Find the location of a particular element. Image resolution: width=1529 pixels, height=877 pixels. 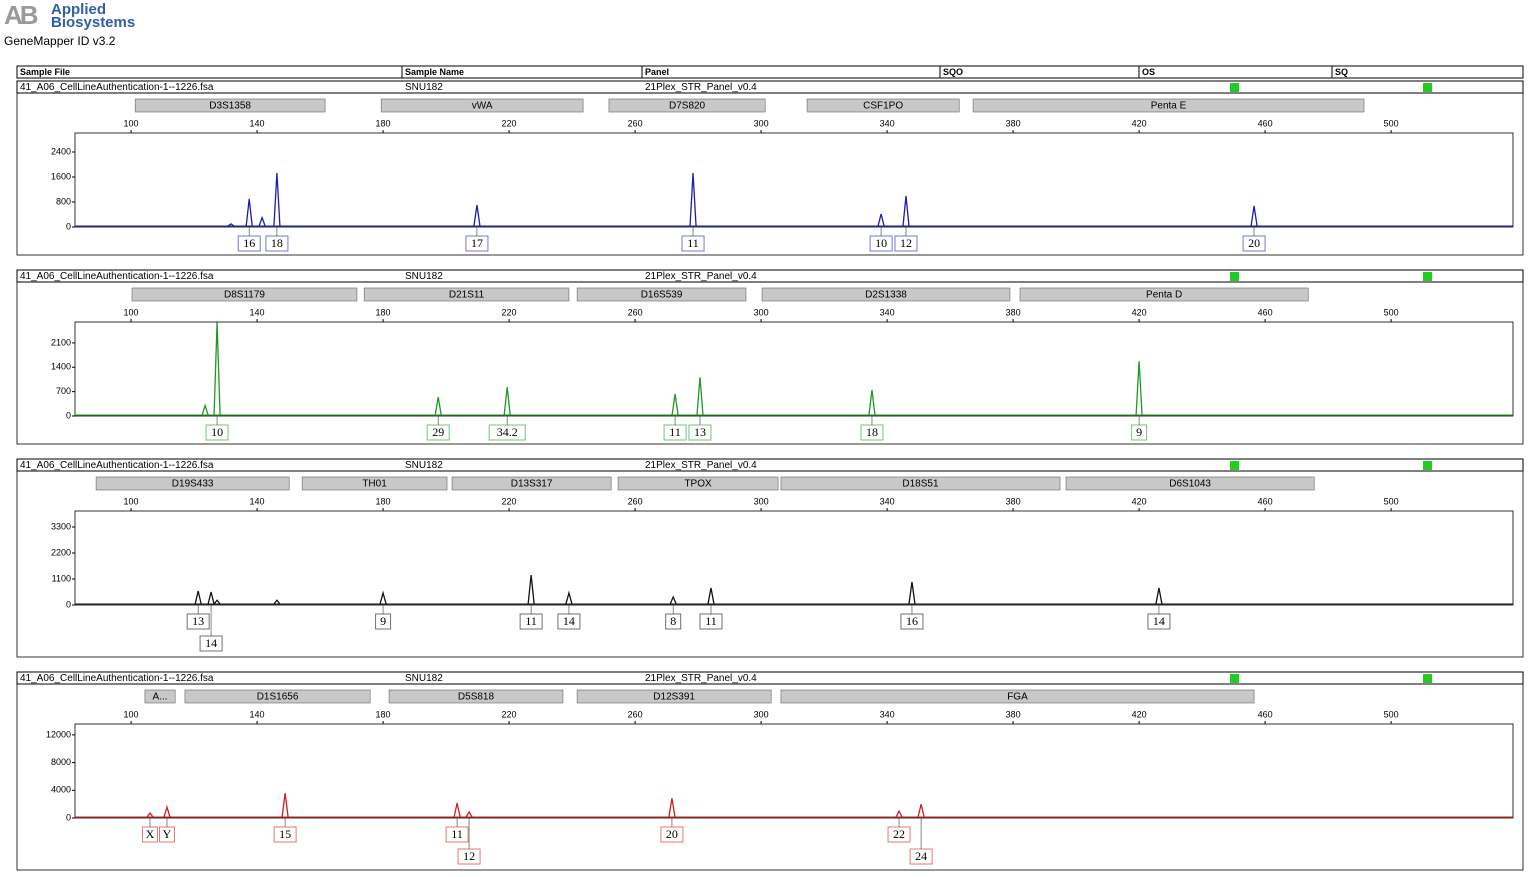

x-tick-label: 140 is located at coordinates (257, 714).